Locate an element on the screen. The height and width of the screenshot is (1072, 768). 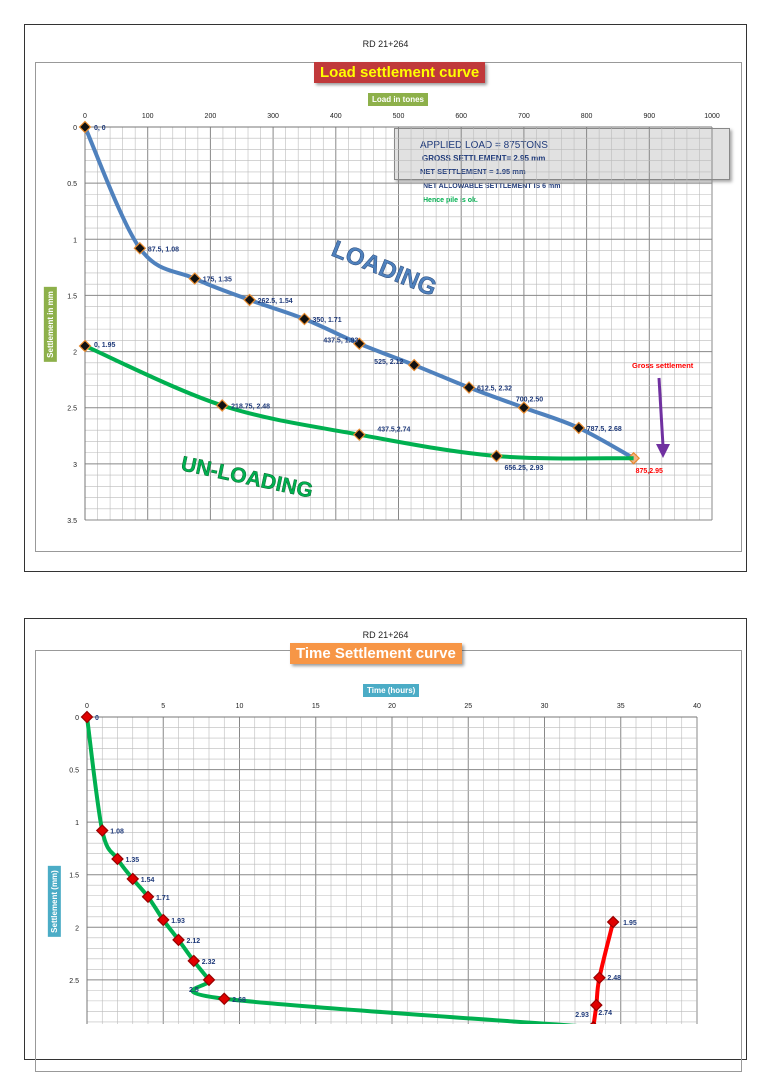
data-label: 1.35 is located at coordinates (133, 860).